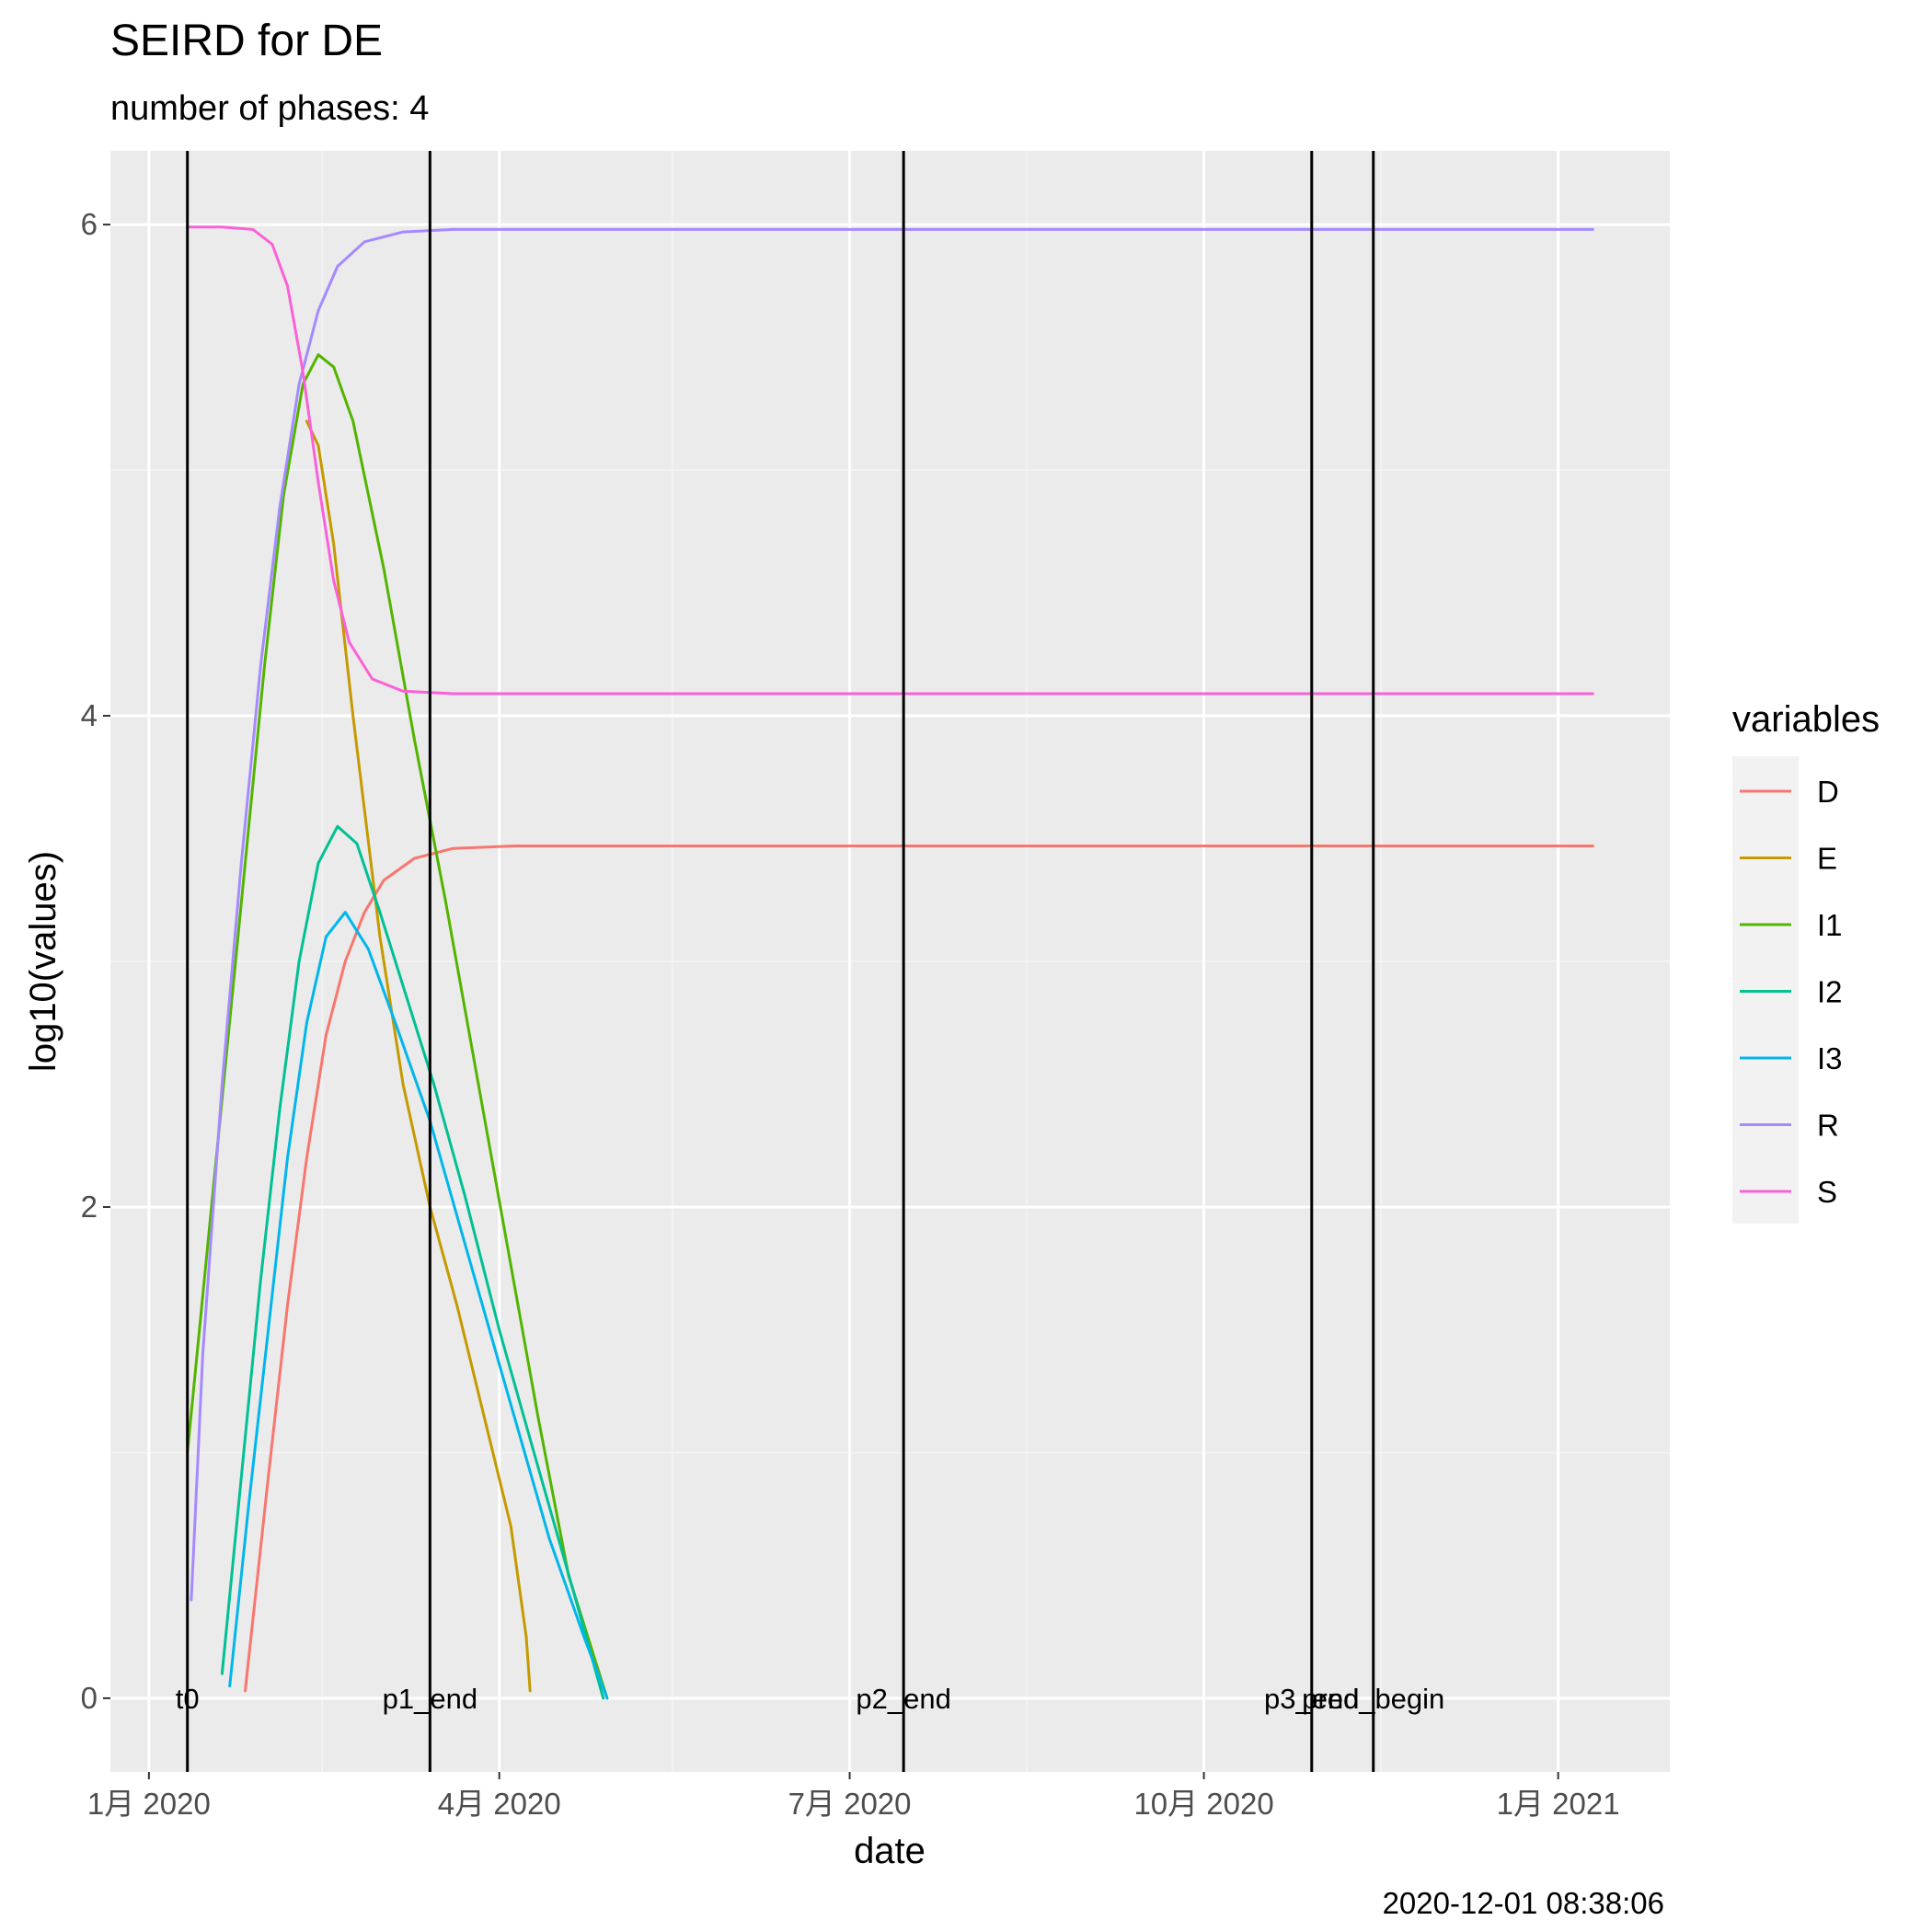 The image size is (1932, 1932). Describe the element at coordinates (43, 961) in the screenshot. I see `y-axis-title: log10(values)` at that location.